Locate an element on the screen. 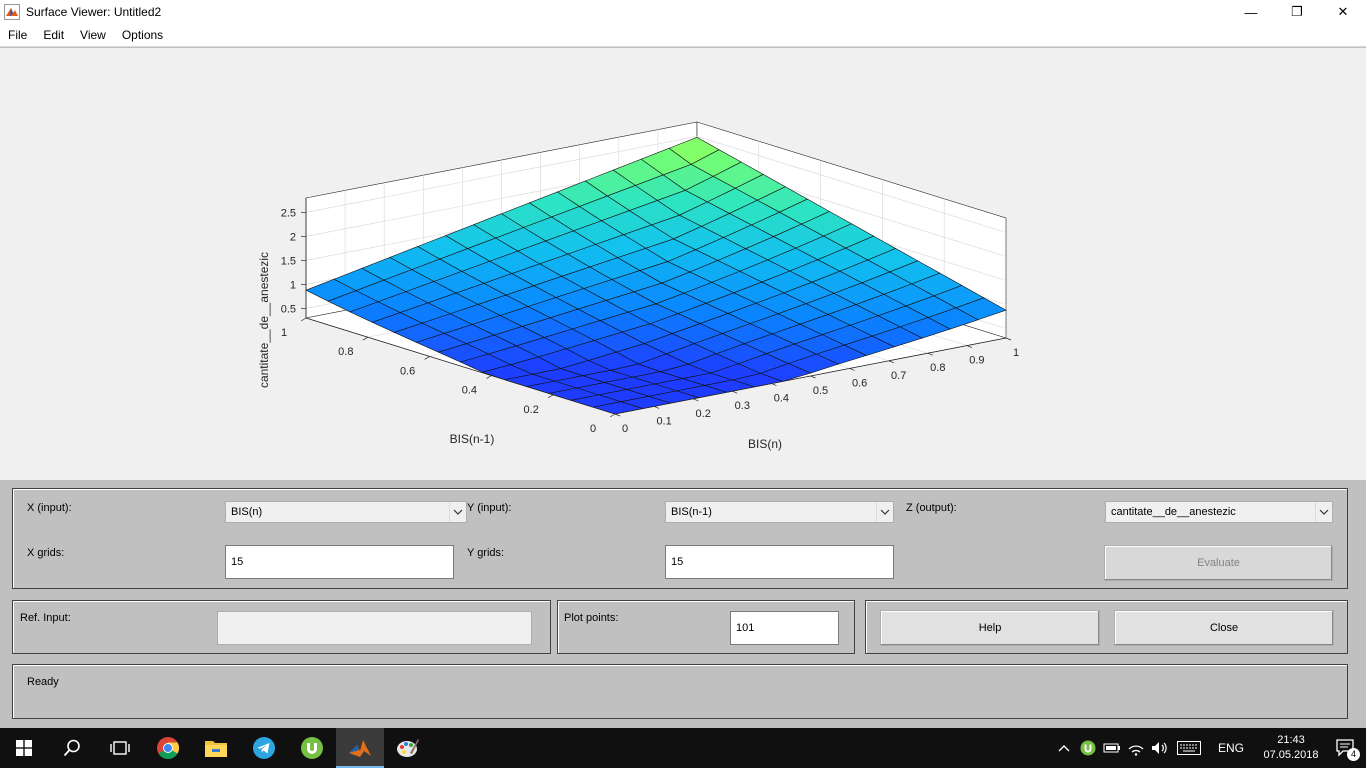  file-explorer-icon is located at coordinates (216, 748).